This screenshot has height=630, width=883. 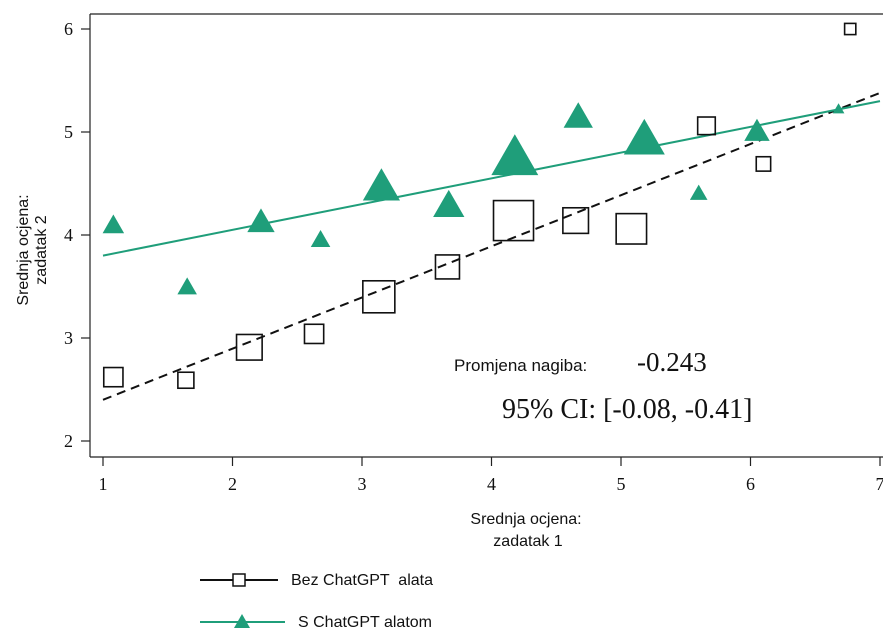 What do you see at coordinates (68, 29) in the screenshot?
I see `y-tick-label-6: 6` at bounding box center [68, 29].